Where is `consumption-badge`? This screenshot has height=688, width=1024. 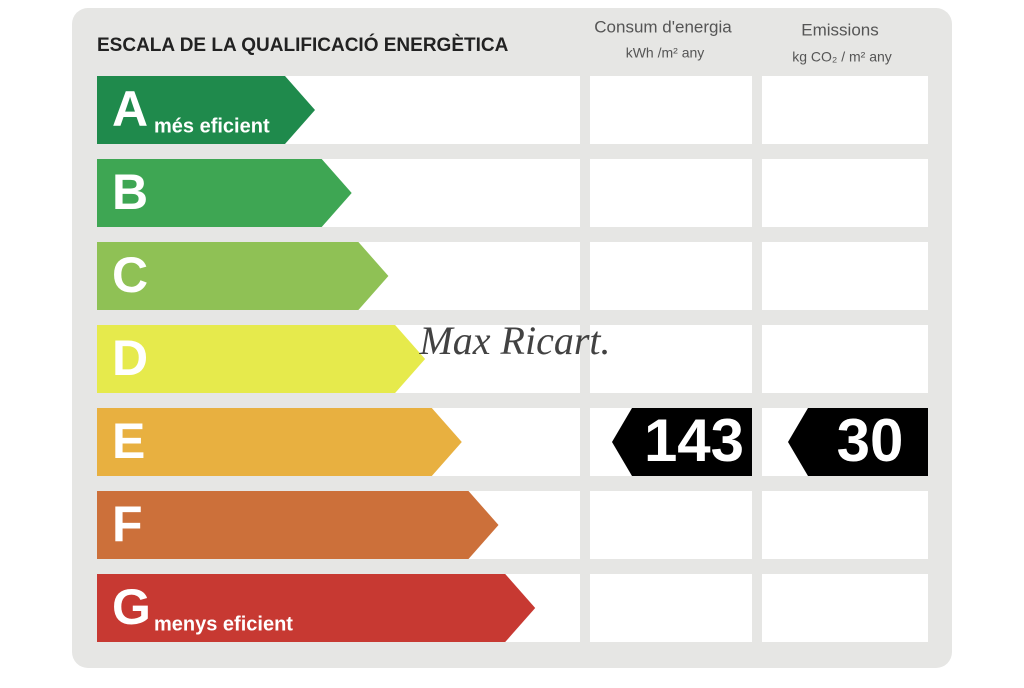 consumption-badge is located at coordinates (682, 442).